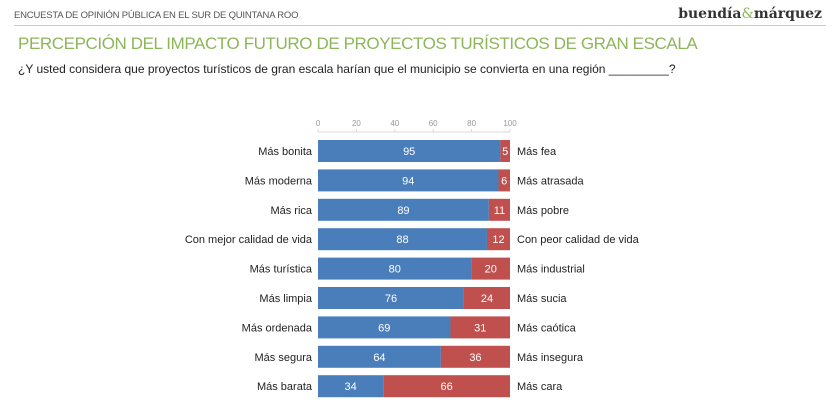 The width and height of the screenshot is (840, 420). What do you see at coordinates (318, 123) in the screenshot?
I see `x-tick-label: 0` at bounding box center [318, 123].